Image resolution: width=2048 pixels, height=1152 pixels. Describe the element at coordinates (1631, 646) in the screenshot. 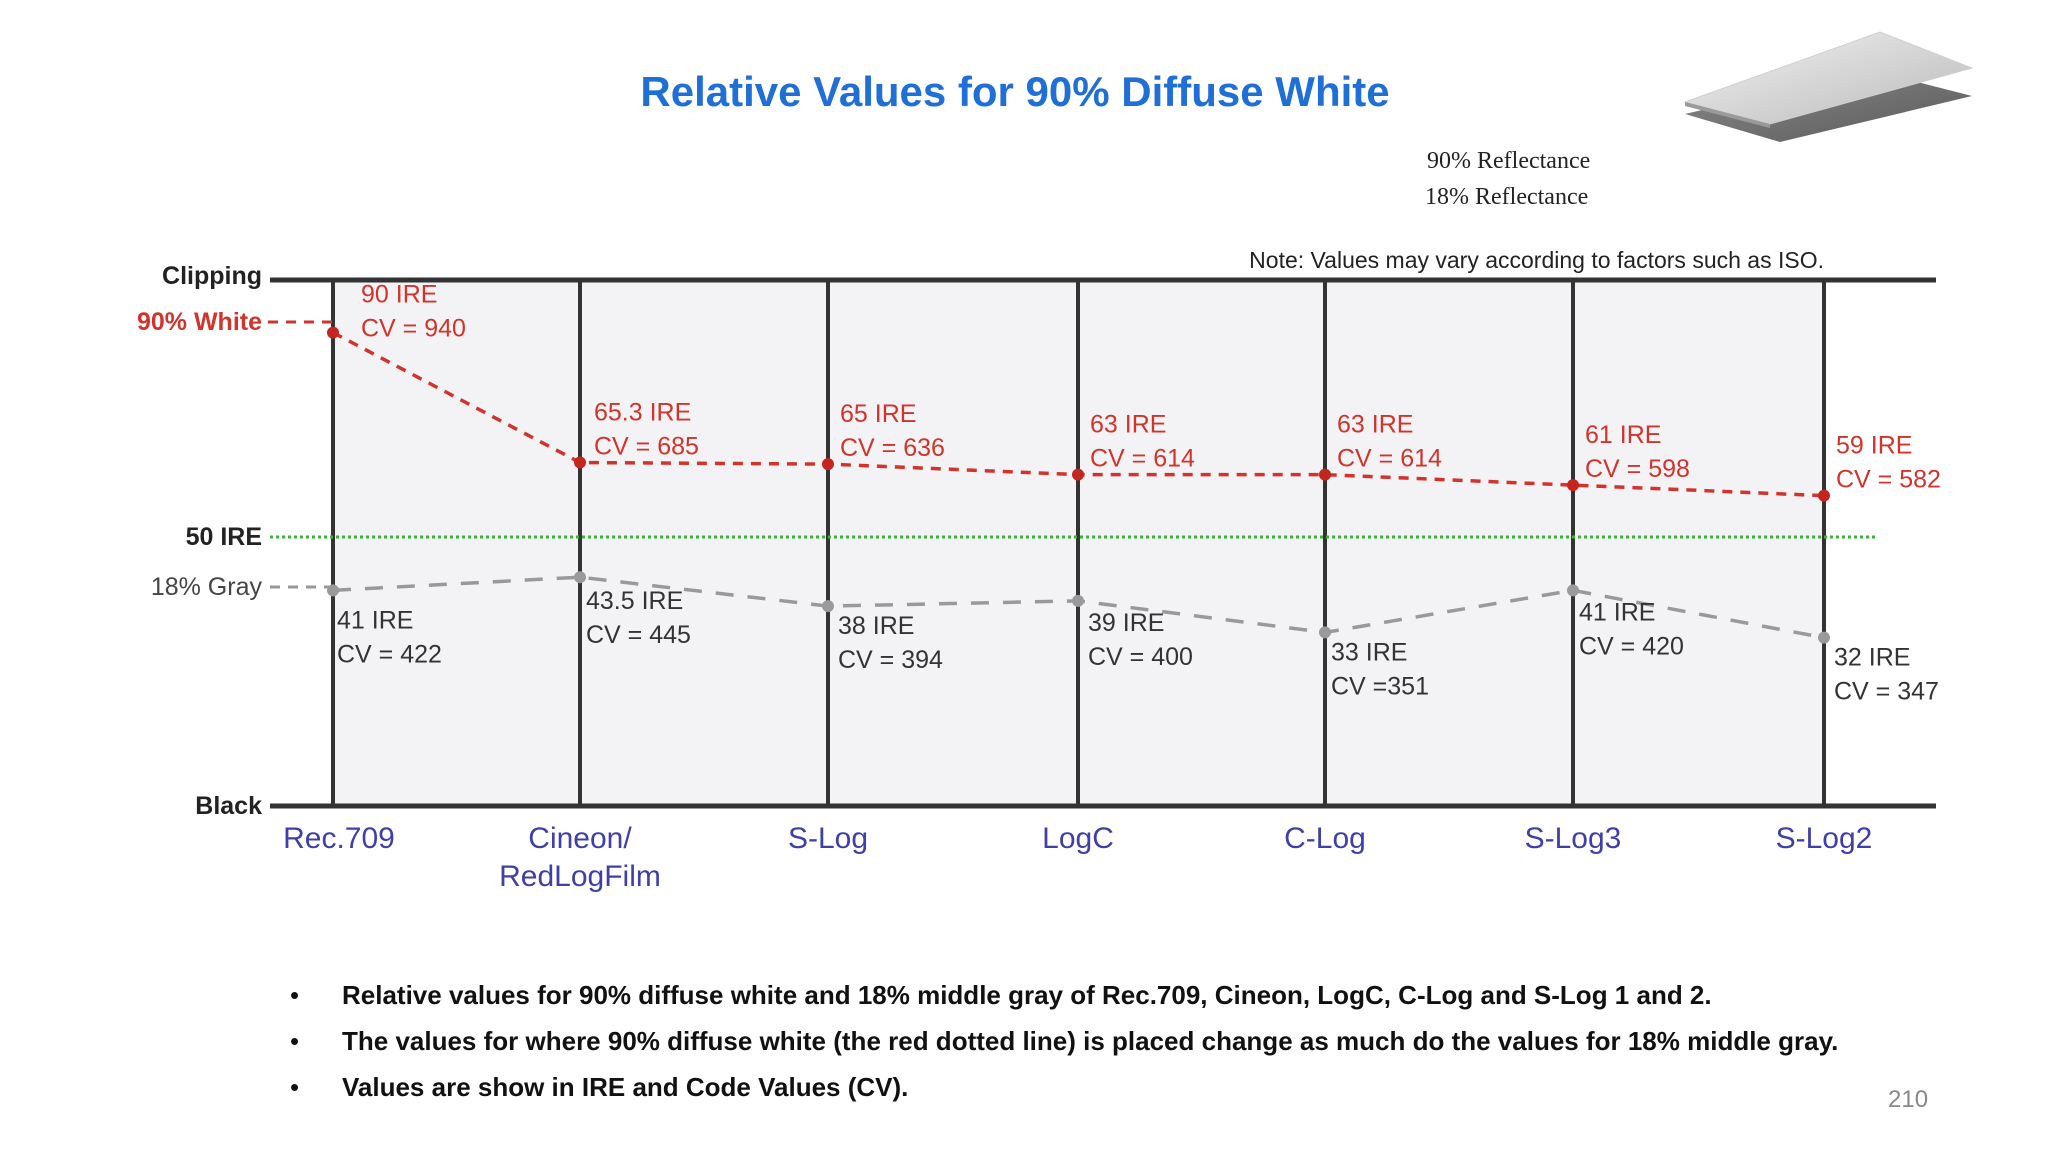

I see `gray-cv-label-5: CV = 420` at that location.